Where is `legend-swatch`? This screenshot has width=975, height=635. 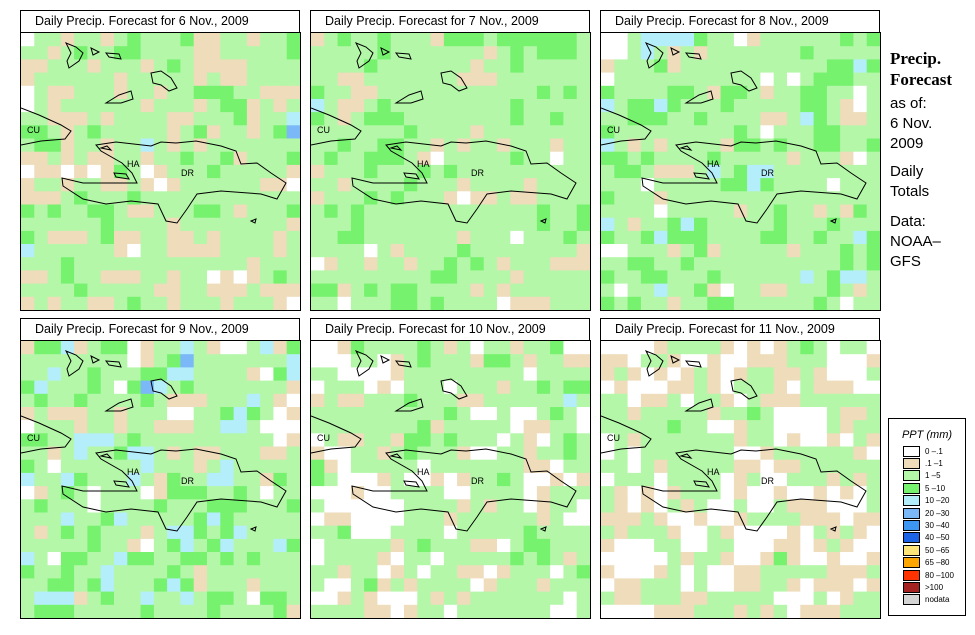 legend-swatch is located at coordinates (911, 476).